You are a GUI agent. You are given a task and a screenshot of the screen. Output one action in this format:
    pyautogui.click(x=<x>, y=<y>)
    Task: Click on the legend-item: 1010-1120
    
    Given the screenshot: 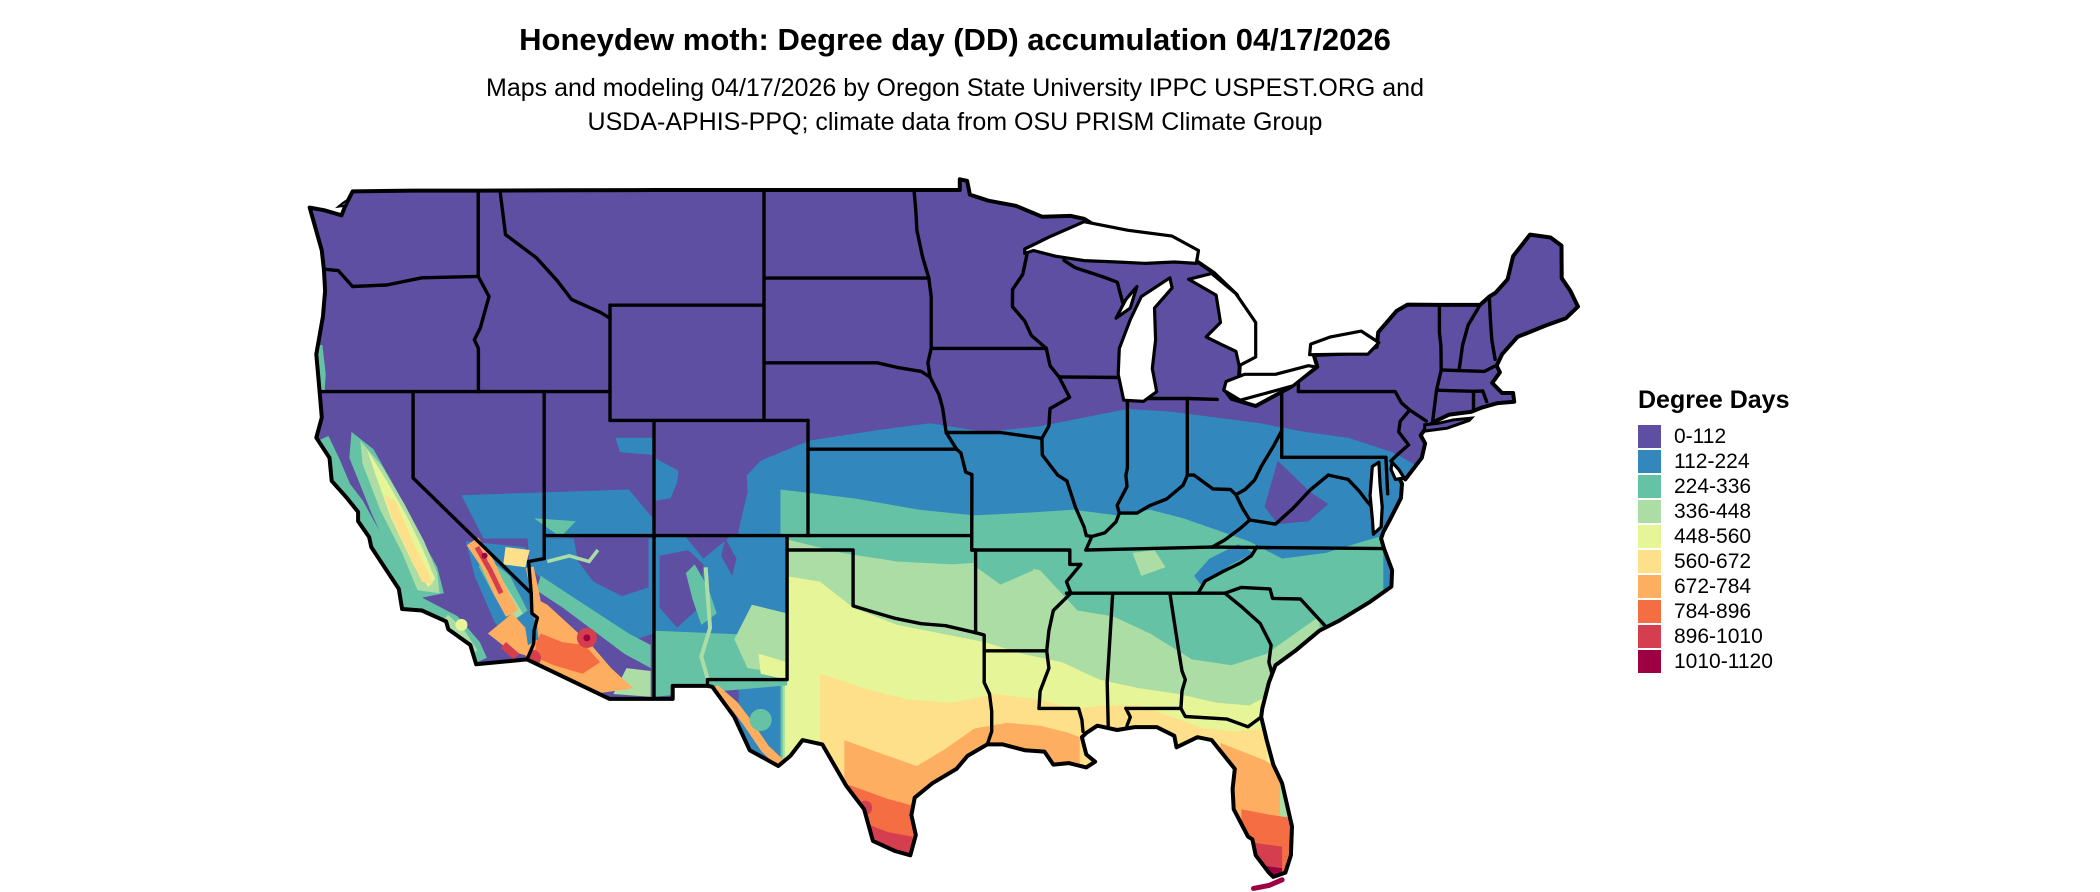 What is the action you would take?
    pyautogui.click(x=1713, y=661)
    